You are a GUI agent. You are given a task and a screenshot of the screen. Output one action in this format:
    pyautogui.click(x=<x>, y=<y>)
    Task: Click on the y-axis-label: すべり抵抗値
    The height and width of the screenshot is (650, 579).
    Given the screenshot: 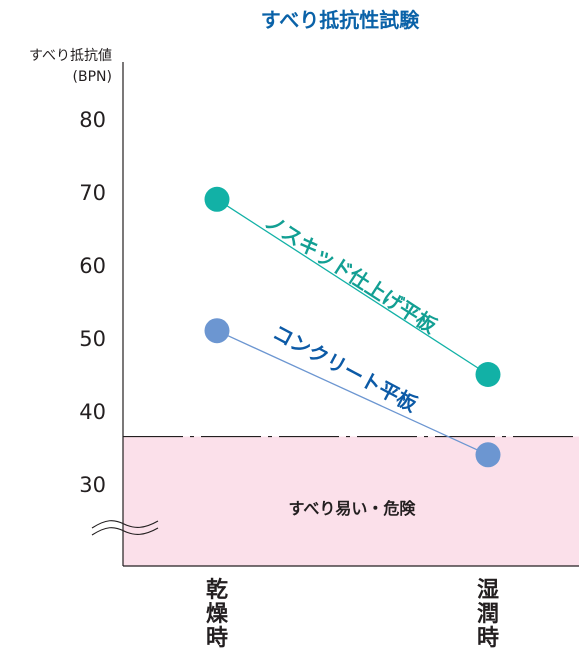 What is the action you would take?
    pyautogui.click(x=70, y=56)
    